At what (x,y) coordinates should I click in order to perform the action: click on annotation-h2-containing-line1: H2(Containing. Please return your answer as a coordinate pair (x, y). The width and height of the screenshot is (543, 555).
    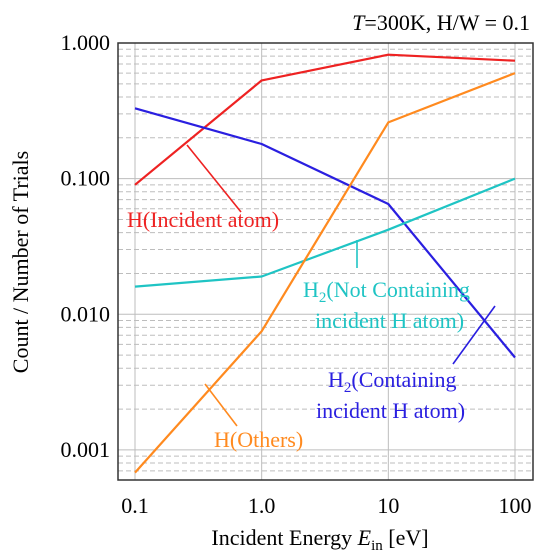
    Looking at the image, I should click on (392, 381).